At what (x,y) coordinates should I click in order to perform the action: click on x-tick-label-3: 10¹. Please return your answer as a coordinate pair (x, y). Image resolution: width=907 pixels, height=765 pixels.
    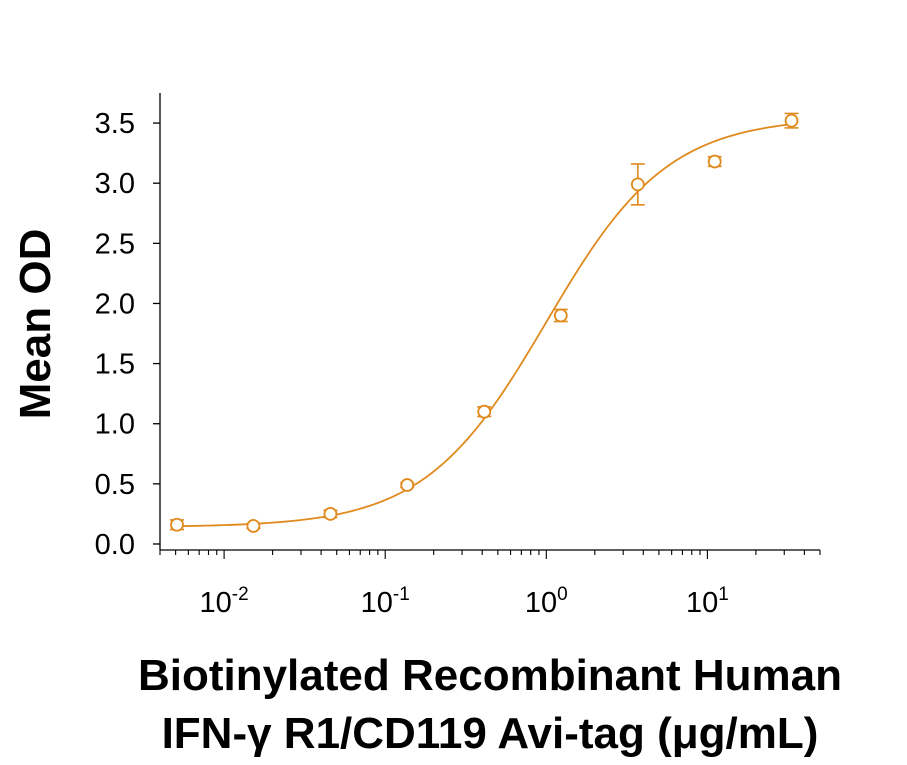
    Looking at the image, I should click on (707, 601).